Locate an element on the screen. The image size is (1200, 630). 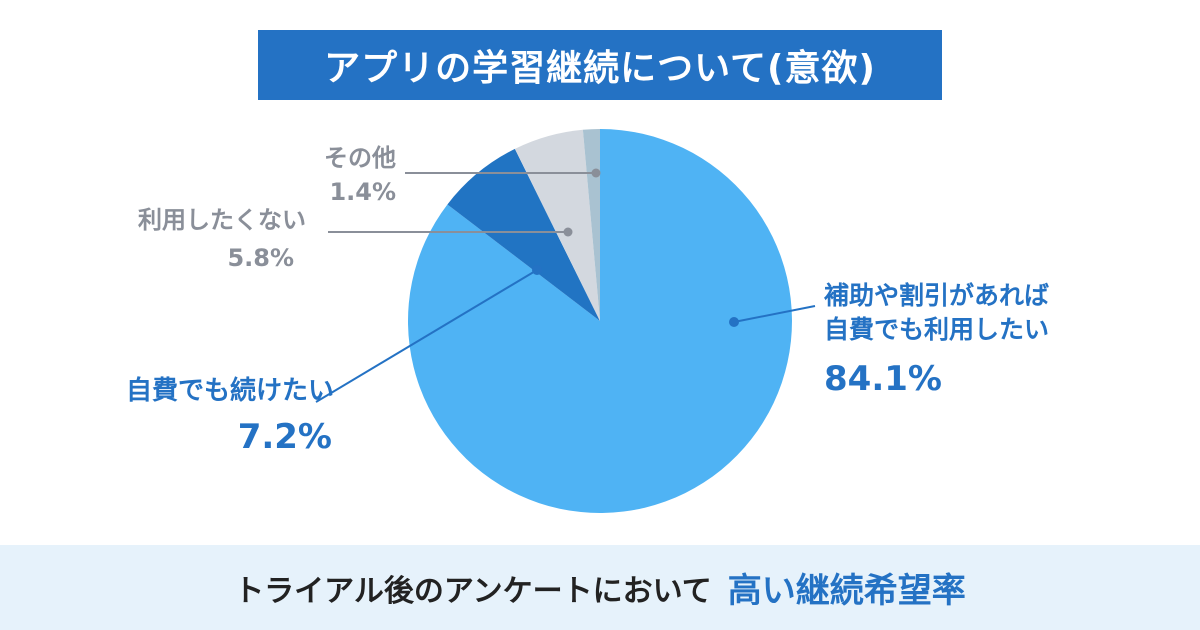
label-slice-0-value: 84.1% is located at coordinates (883, 379).